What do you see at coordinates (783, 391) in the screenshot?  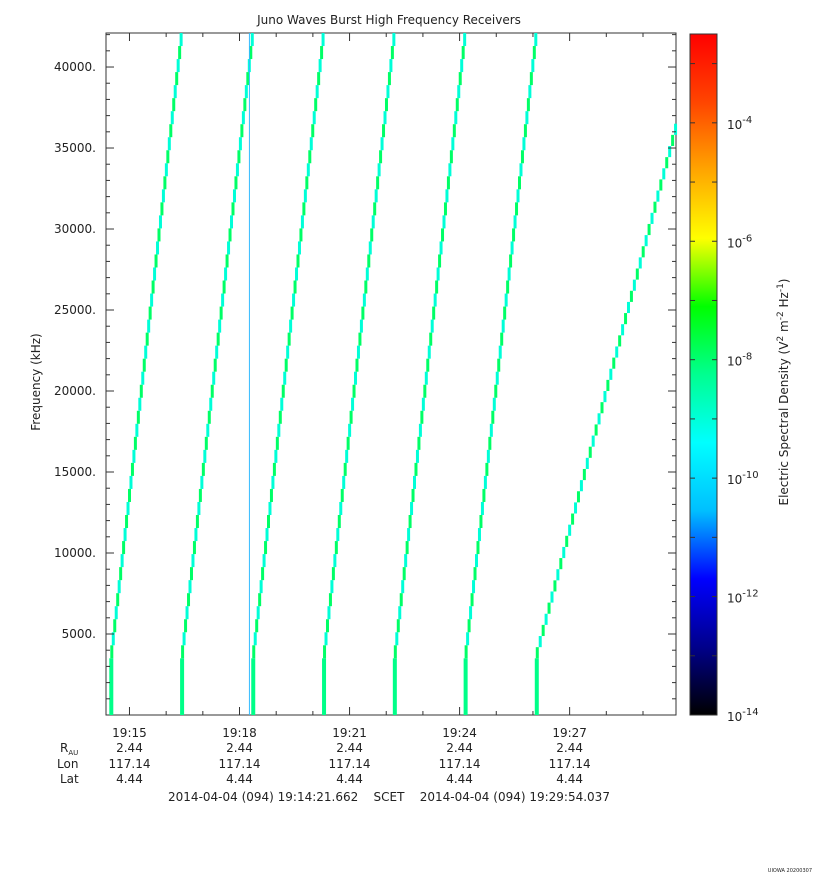 I see `colorbar-label: Electric Spectral Density (V2 m-2 Hz-1)` at bounding box center [783, 391].